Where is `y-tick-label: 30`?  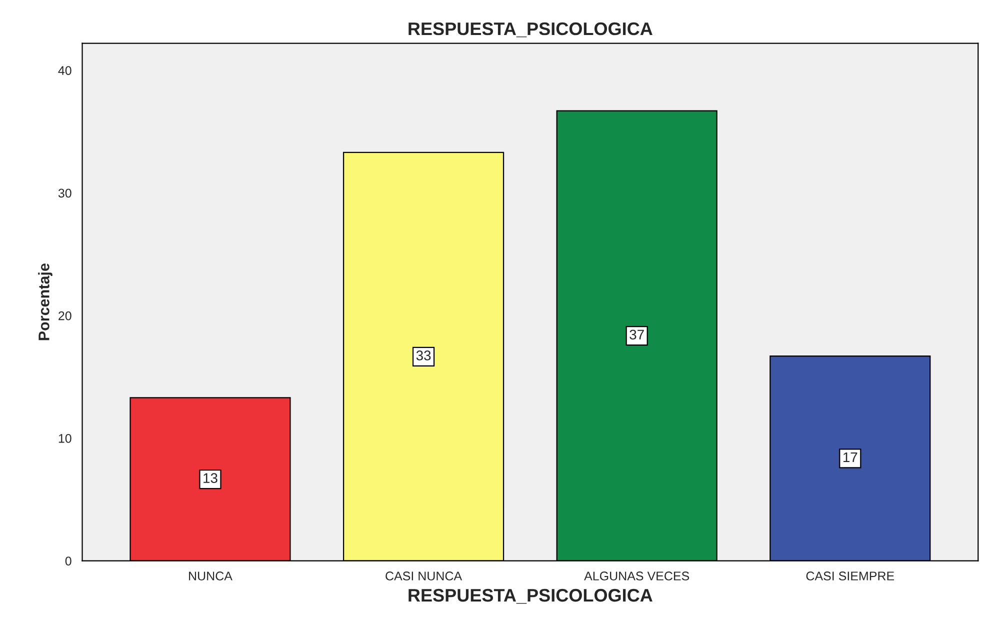 y-tick-label: 30 is located at coordinates (65, 193).